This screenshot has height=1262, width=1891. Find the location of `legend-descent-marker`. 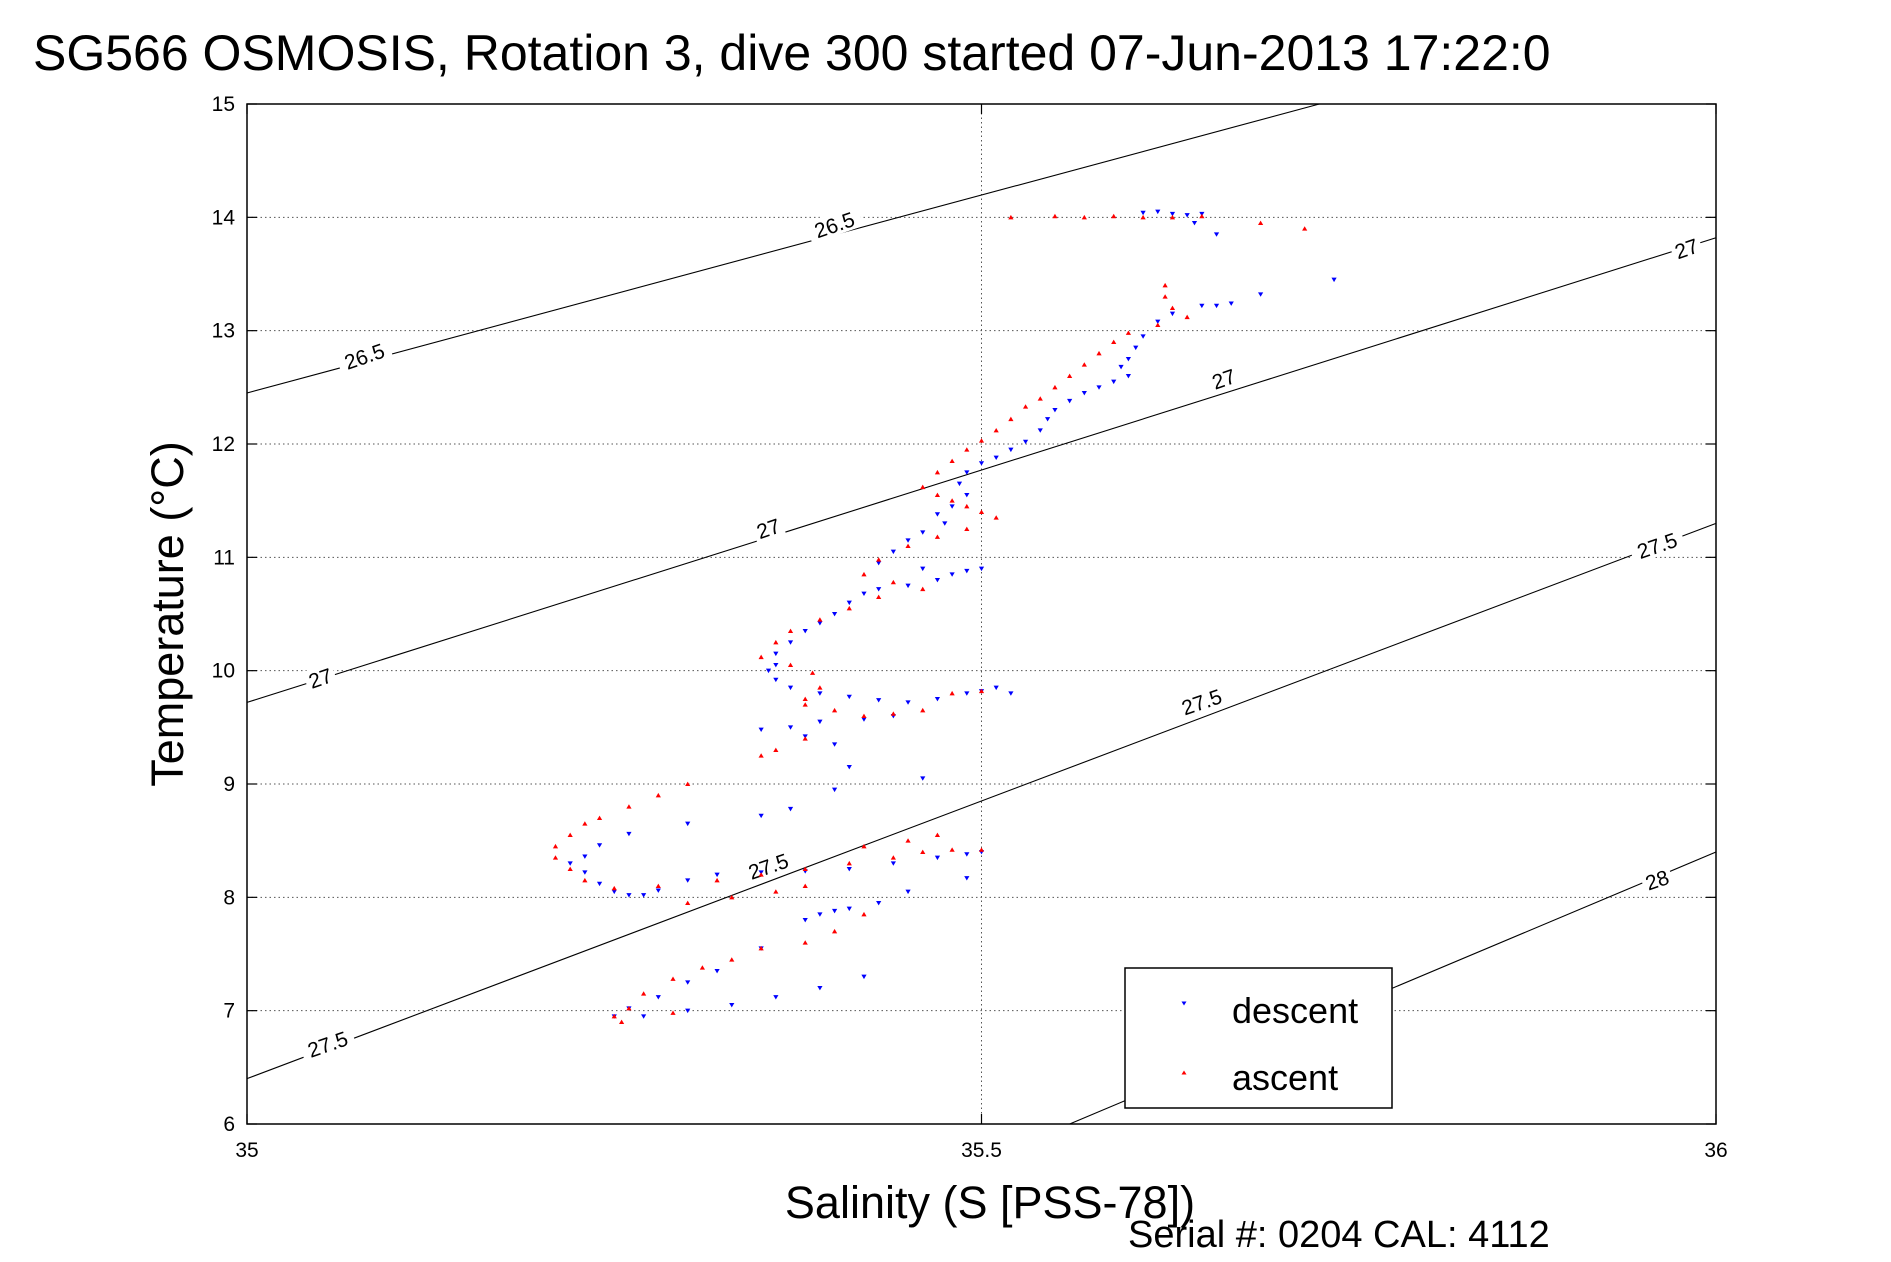

legend-descent-marker is located at coordinates (1184, 1003).